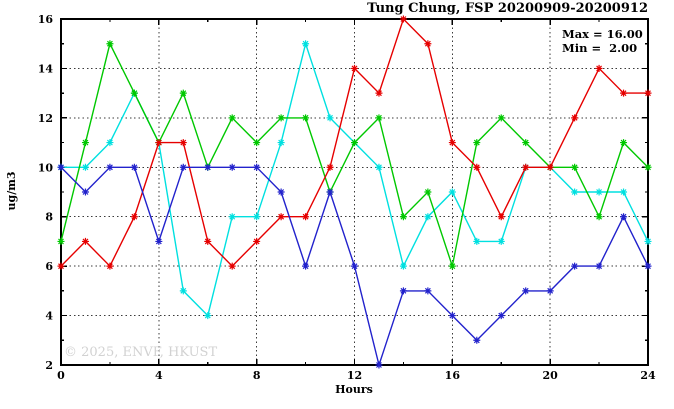  What do you see at coordinates (49, 217) in the screenshot?
I see `y-tick-label: 8` at bounding box center [49, 217].